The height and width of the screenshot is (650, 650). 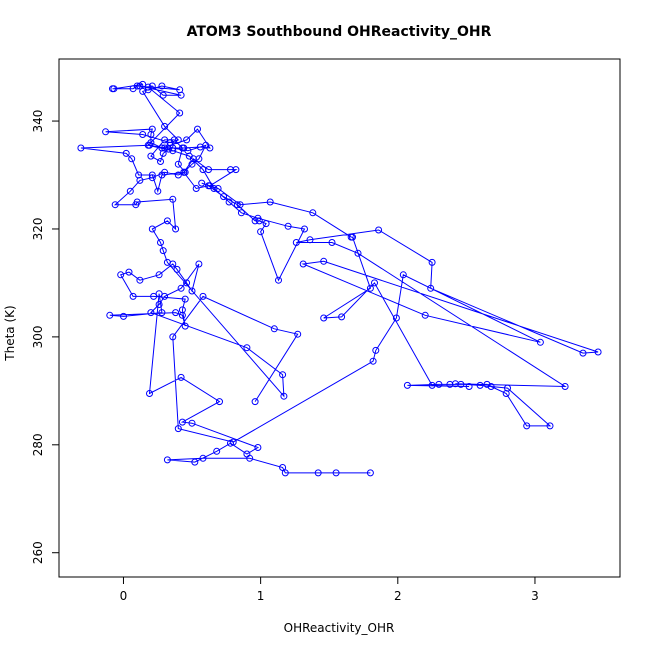 What do you see at coordinates (124, 596) in the screenshot?
I see `x-tick-label: 0` at bounding box center [124, 596].